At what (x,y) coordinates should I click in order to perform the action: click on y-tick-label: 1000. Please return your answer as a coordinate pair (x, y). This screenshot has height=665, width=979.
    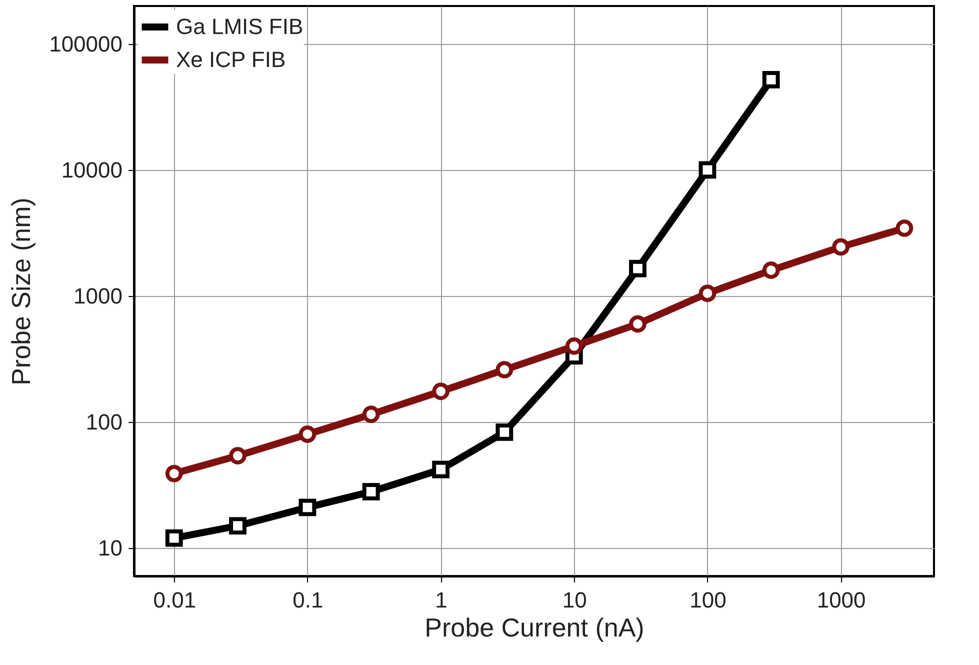
    Looking at the image, I should click on (98, 295).